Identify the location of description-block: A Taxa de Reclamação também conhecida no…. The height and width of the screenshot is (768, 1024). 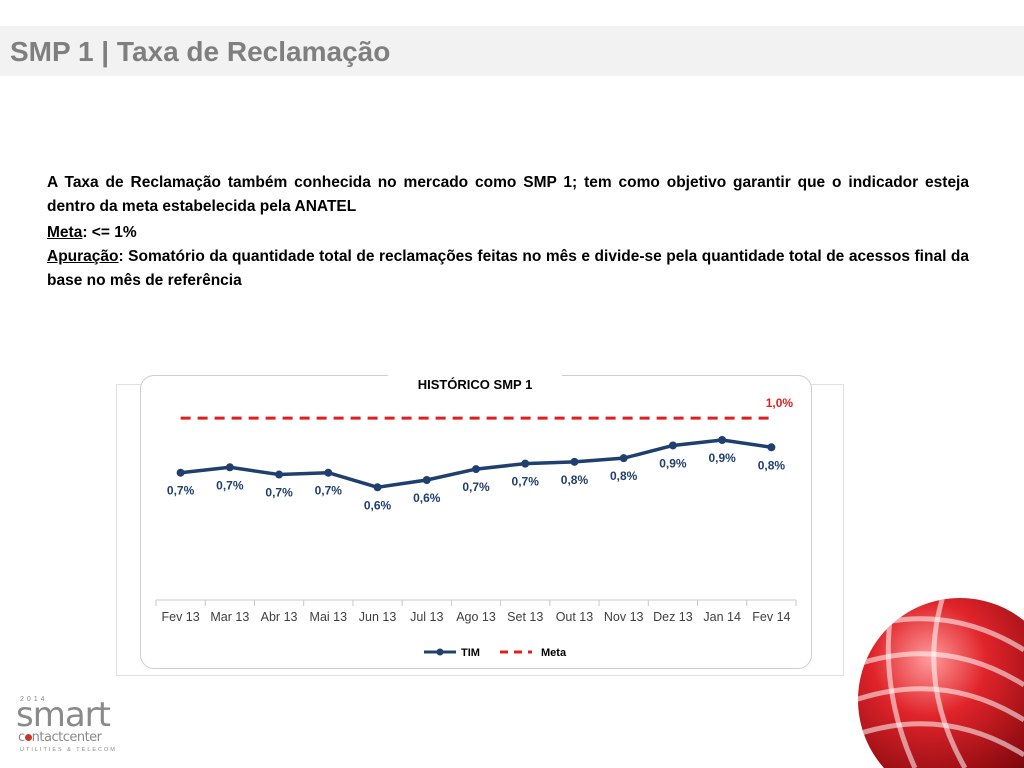
(508, 232).